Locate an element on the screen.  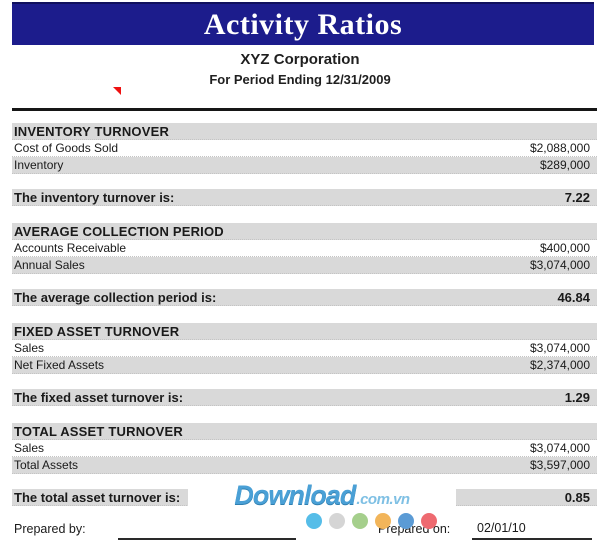
row-value: $400,000 is located at coordinates (564, 248).